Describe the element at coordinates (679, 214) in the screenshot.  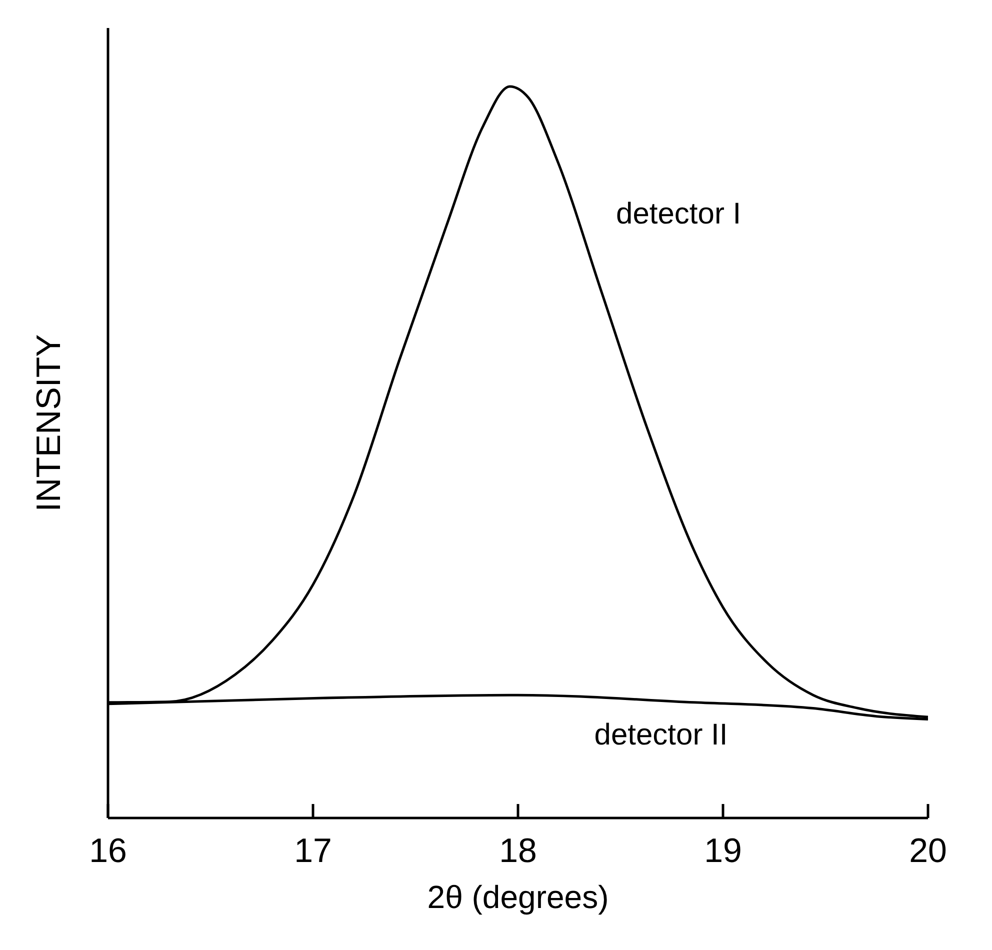
I see `series-label: detector I` at that location.